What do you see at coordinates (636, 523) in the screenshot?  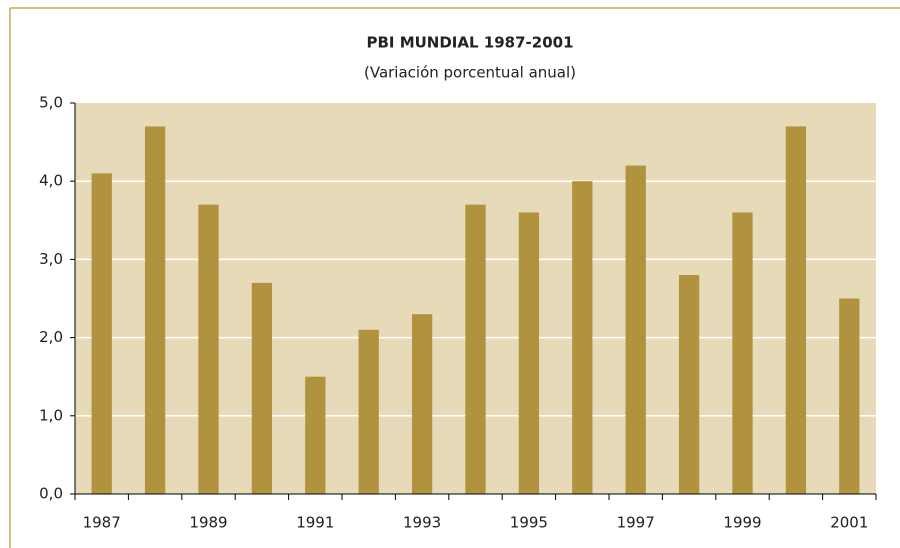 I see `x-tick-label: 1997` at bounding box center [636, 523].